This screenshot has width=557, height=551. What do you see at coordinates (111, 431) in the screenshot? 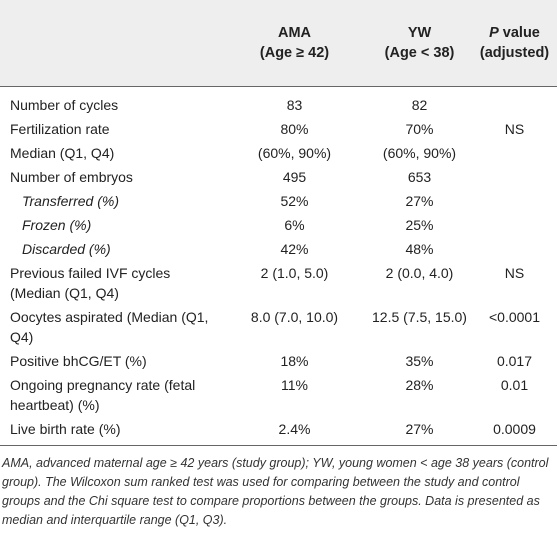
I see `row-label: Live birth rate (%)` at bounding box center [111, 431].